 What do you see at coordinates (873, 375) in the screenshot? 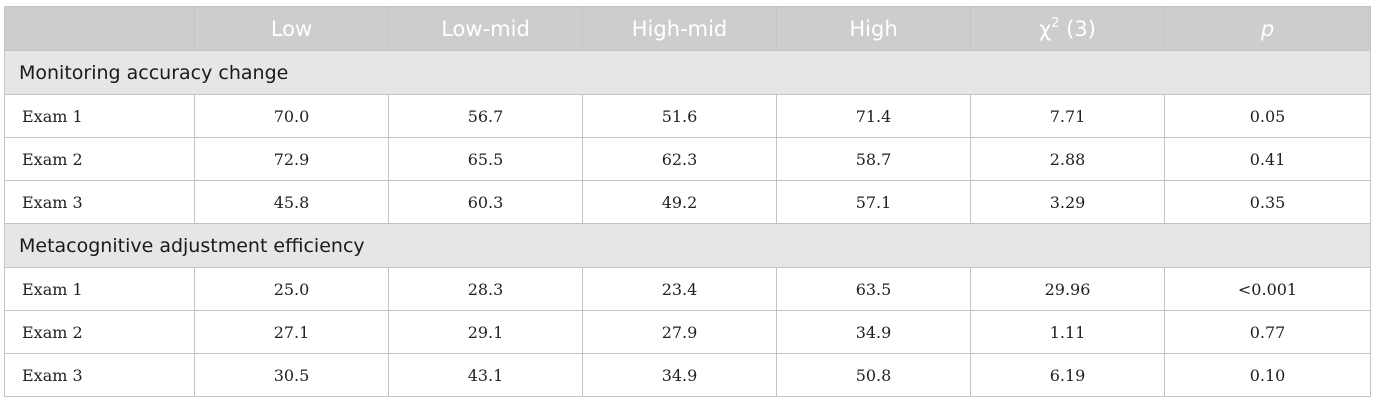
I see `table-cell: 50.8` at bounding box center [873, 375].